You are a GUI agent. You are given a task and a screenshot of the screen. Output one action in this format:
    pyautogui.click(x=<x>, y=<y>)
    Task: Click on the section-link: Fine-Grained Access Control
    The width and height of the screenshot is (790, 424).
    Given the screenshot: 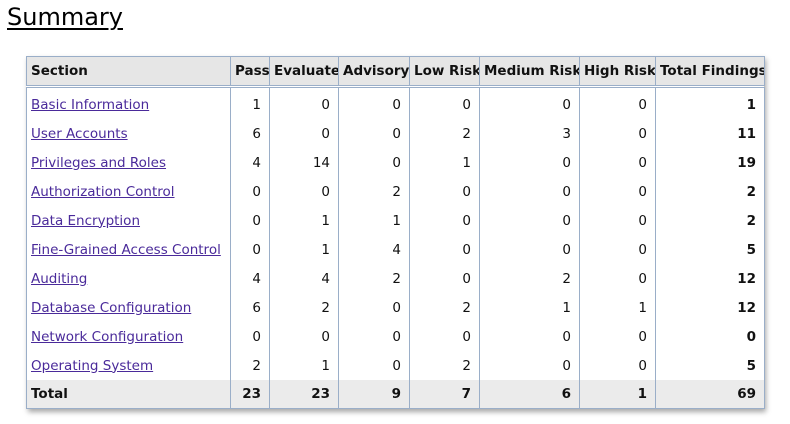 What is the action you would take?
    pyautogui.click(x=126, y=249)
    